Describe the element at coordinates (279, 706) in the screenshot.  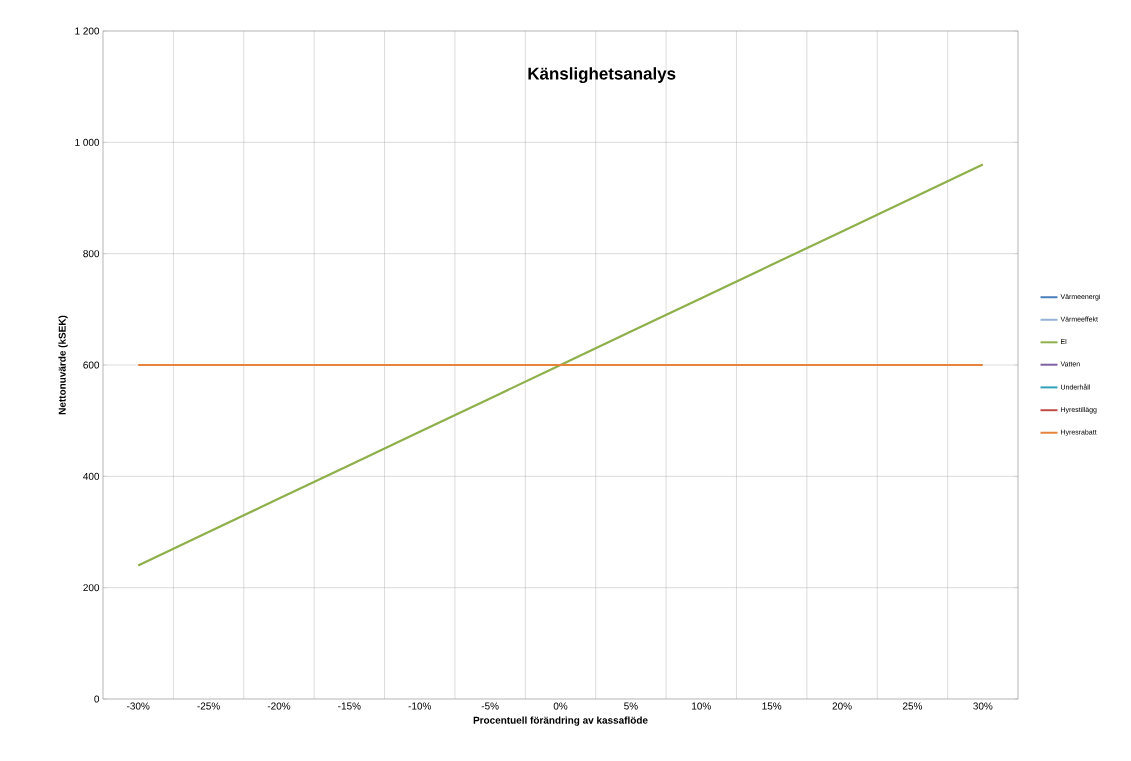
I see `x-tick-label: -20%` at that location.